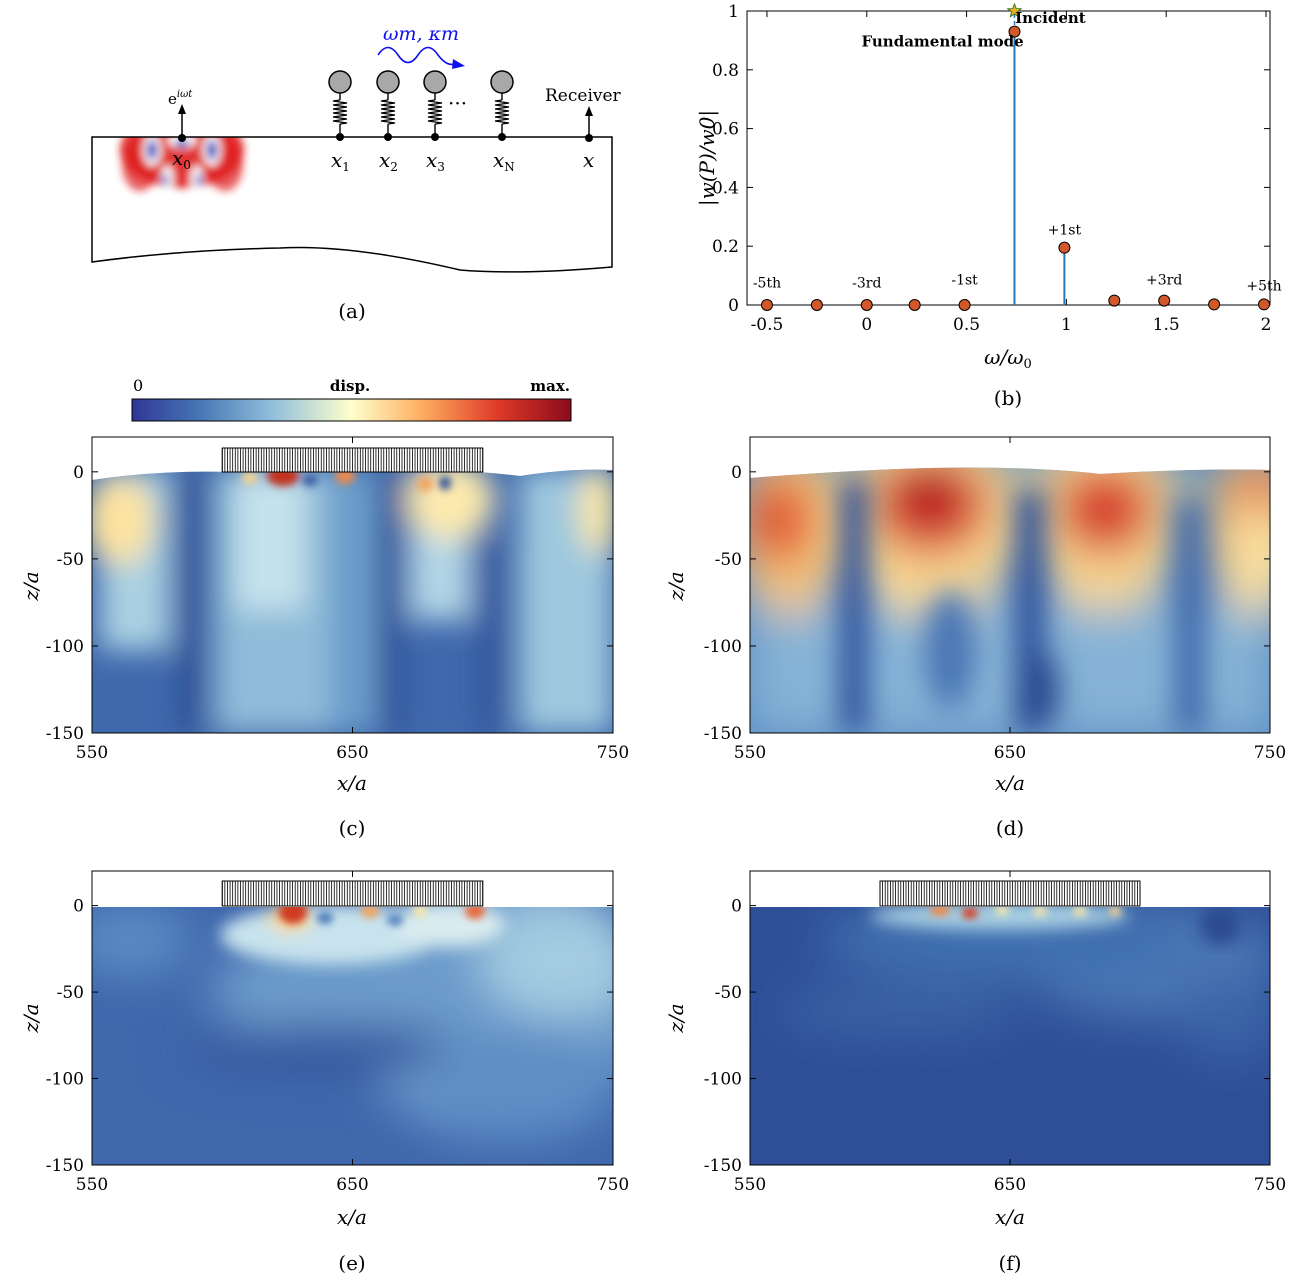 This screenshot has width=1305, height=1287. Describe the element at coordinates (138, 385) in the screenshot. I see `colorbar-min-label: 0` at that location.